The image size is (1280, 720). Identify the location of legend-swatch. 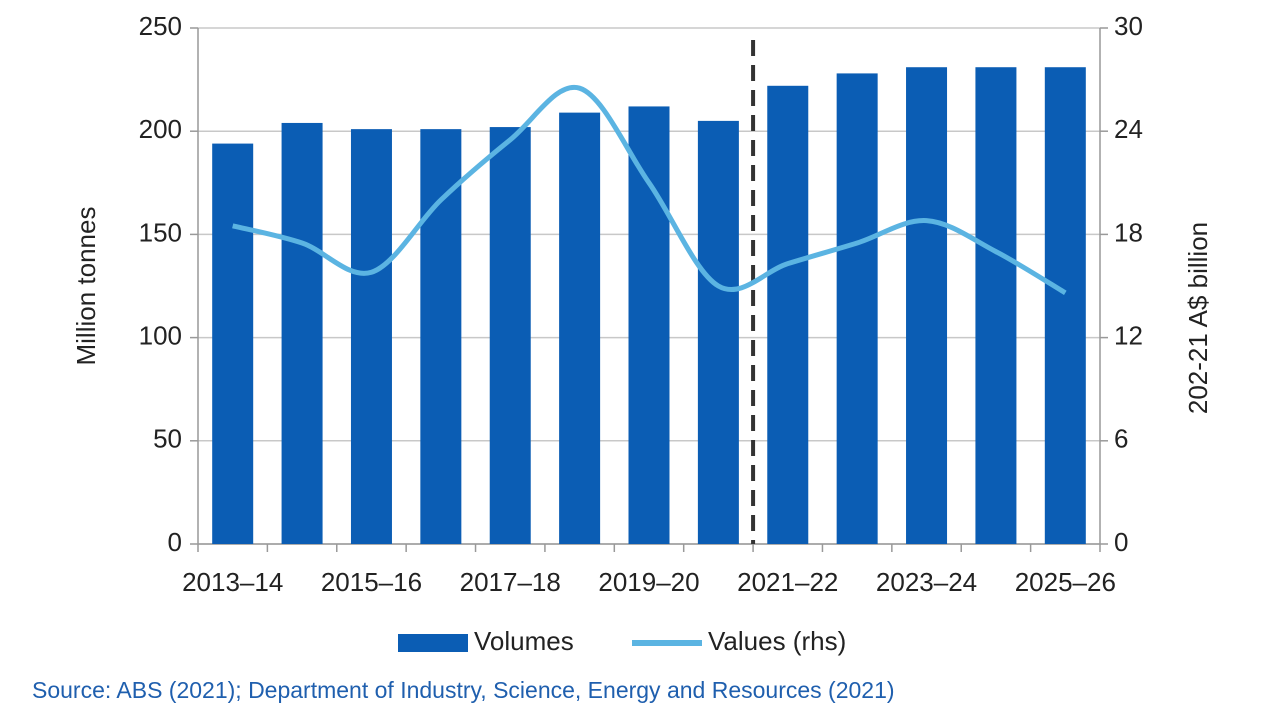
(433, 643).